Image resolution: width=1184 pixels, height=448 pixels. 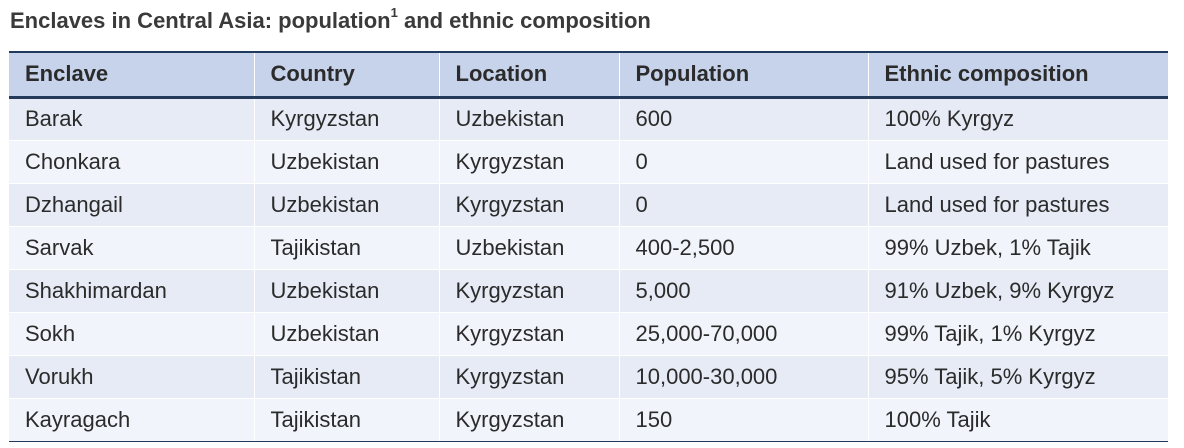 I want to click on cell-ethnic-composition: 100% Kyrgyz, so click(x=1017, y=119).